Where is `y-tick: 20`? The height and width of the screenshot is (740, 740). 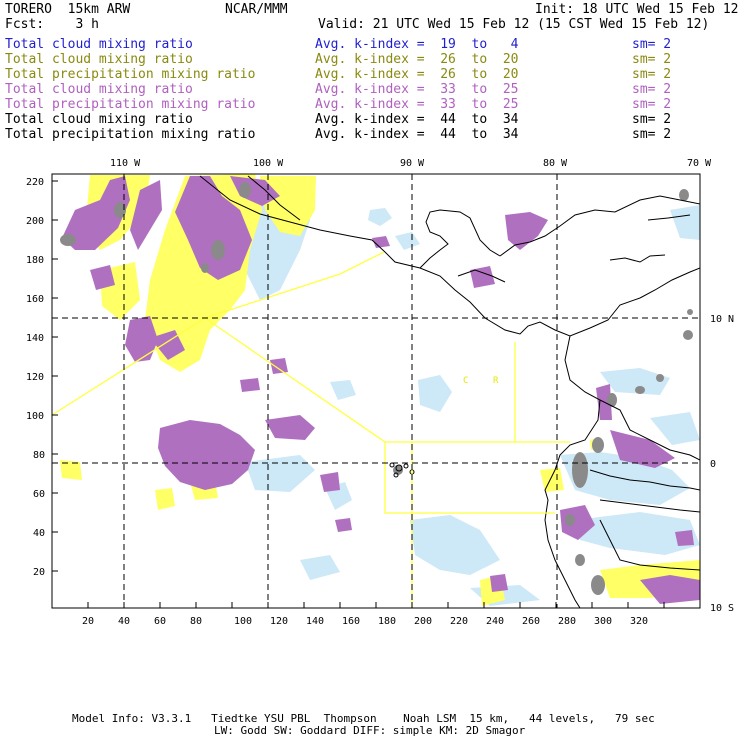 y-tick: 20 is located at coordinates (39, 572).